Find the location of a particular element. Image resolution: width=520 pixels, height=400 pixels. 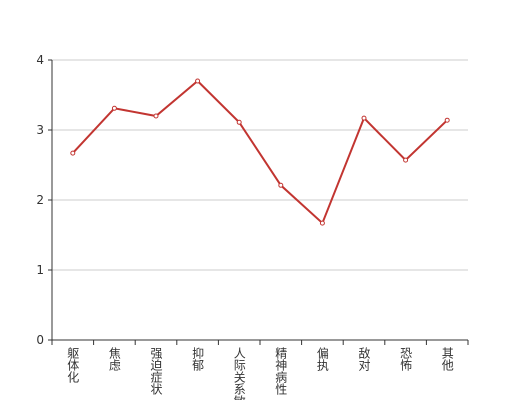

x-tick-label: 偏执 is located at coordinates (322, 359).